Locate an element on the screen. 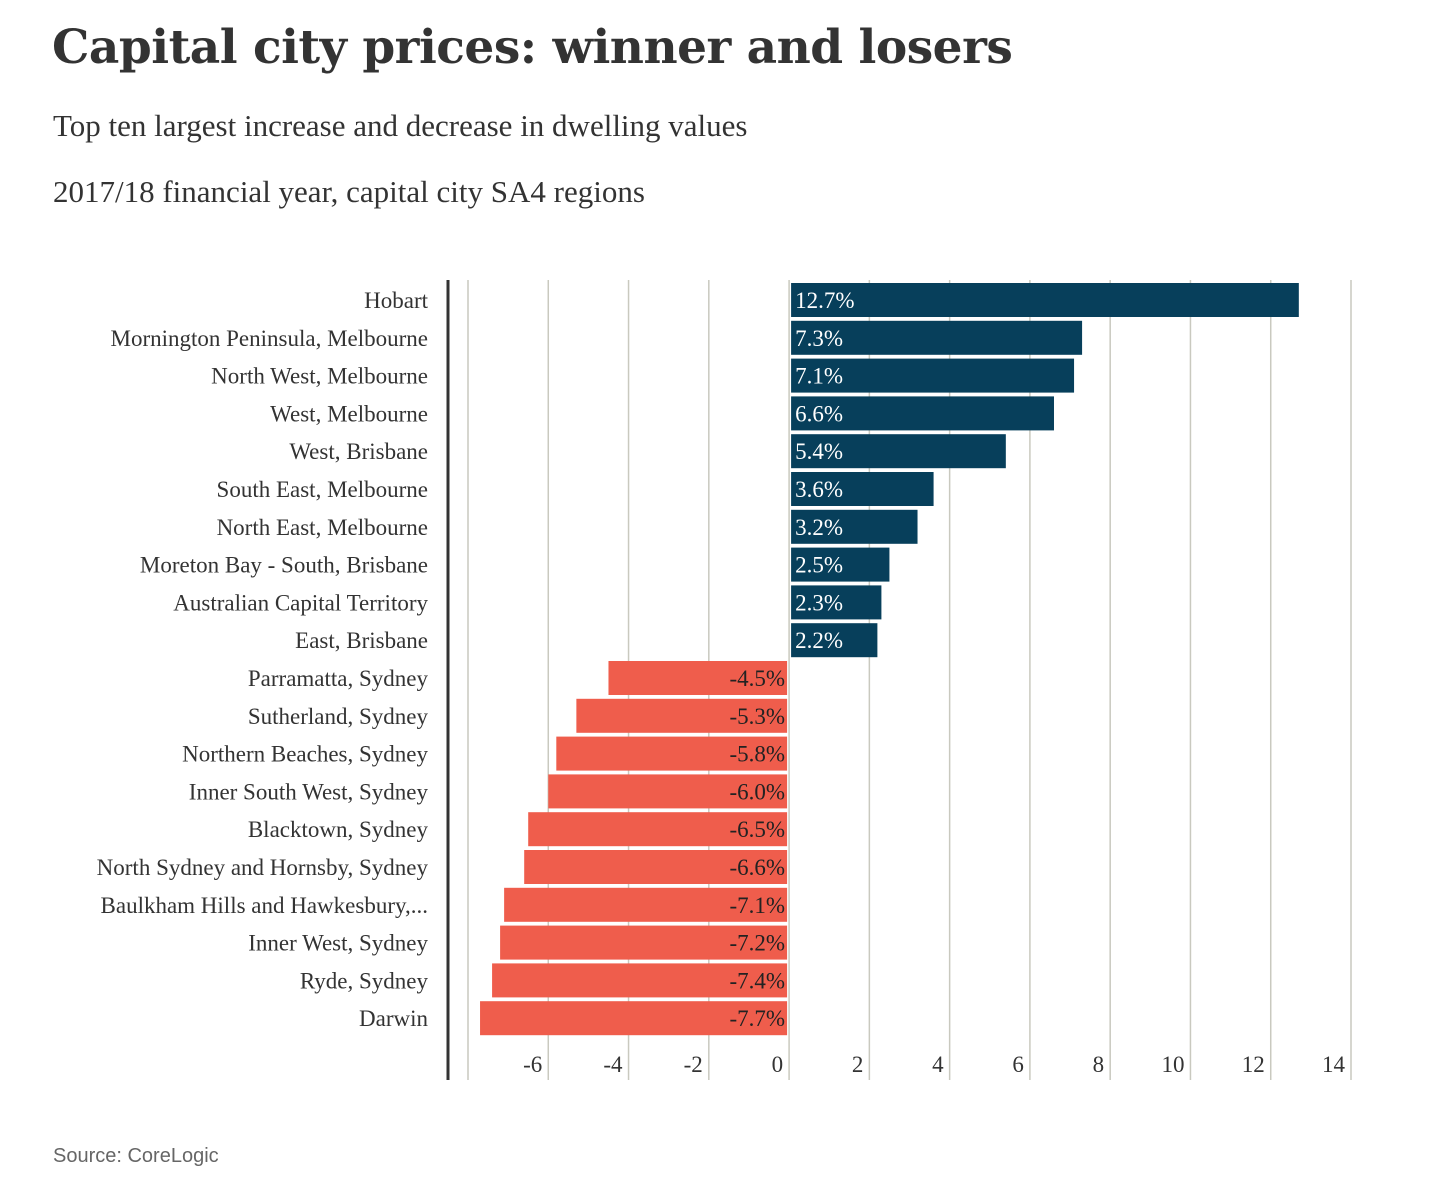  category-label: North West, Melbourne is located at coordinates (319, 376).